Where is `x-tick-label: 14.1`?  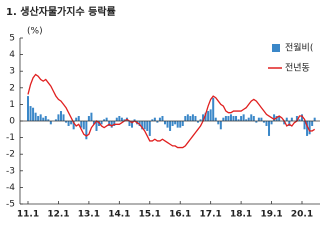
x-tick-label: 14.1 is located at coordinates (119, 215).